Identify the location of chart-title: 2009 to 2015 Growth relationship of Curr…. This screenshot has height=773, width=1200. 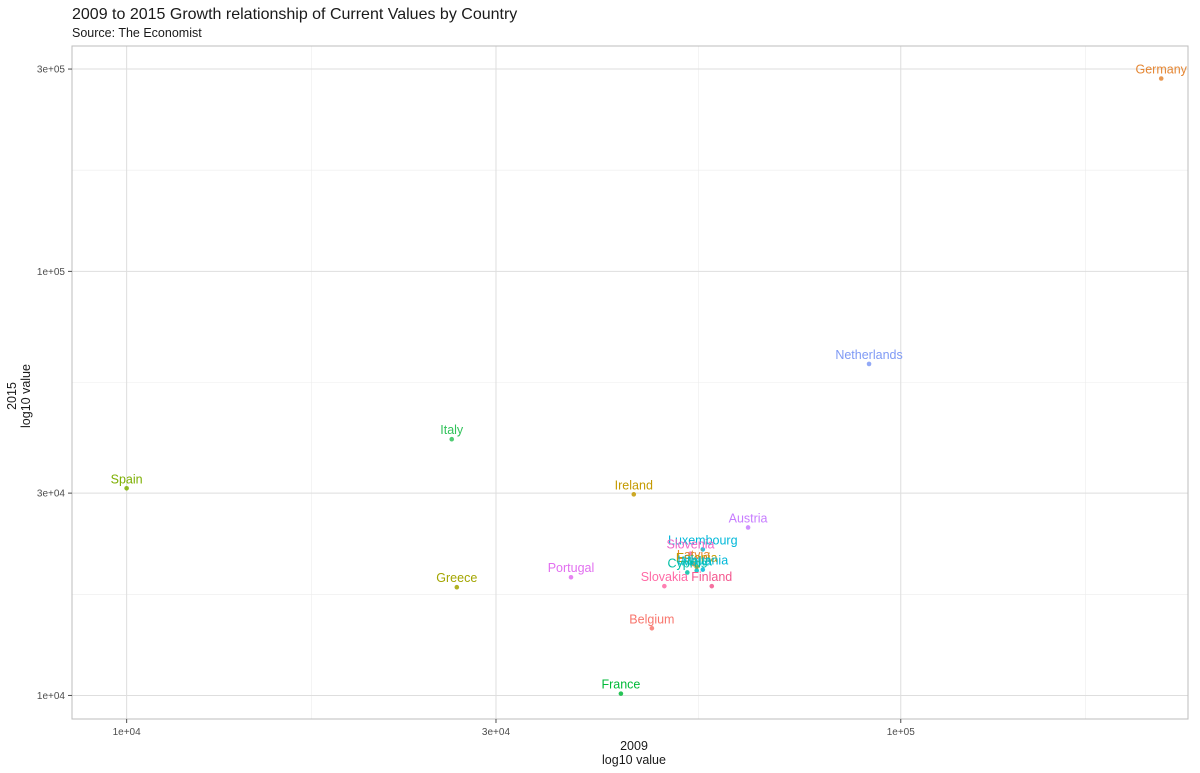
(295, 14).